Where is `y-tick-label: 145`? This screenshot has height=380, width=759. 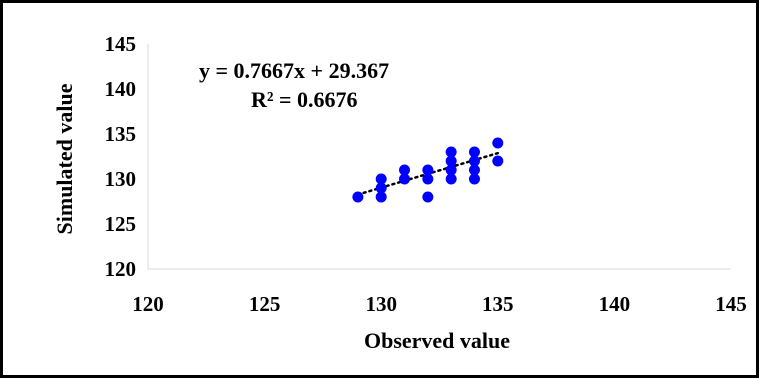
y-tick-label: 145 is located at coordinates (121, 44).